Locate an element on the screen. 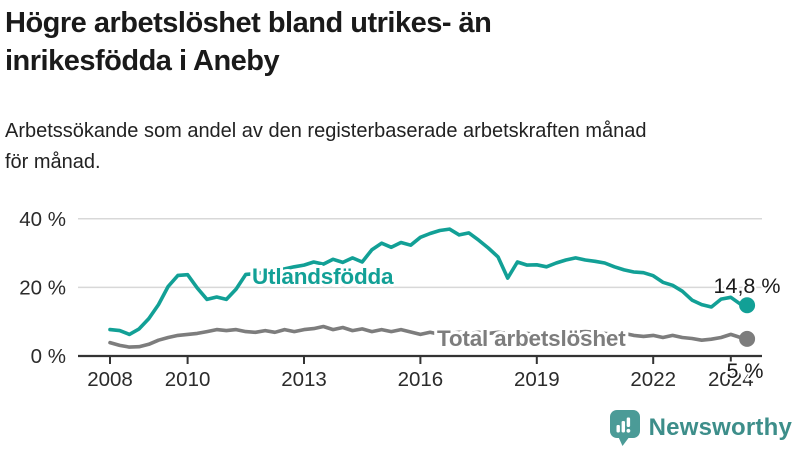  chart-subtitle-line-2: för månad. is located at coordinates (53, 162).